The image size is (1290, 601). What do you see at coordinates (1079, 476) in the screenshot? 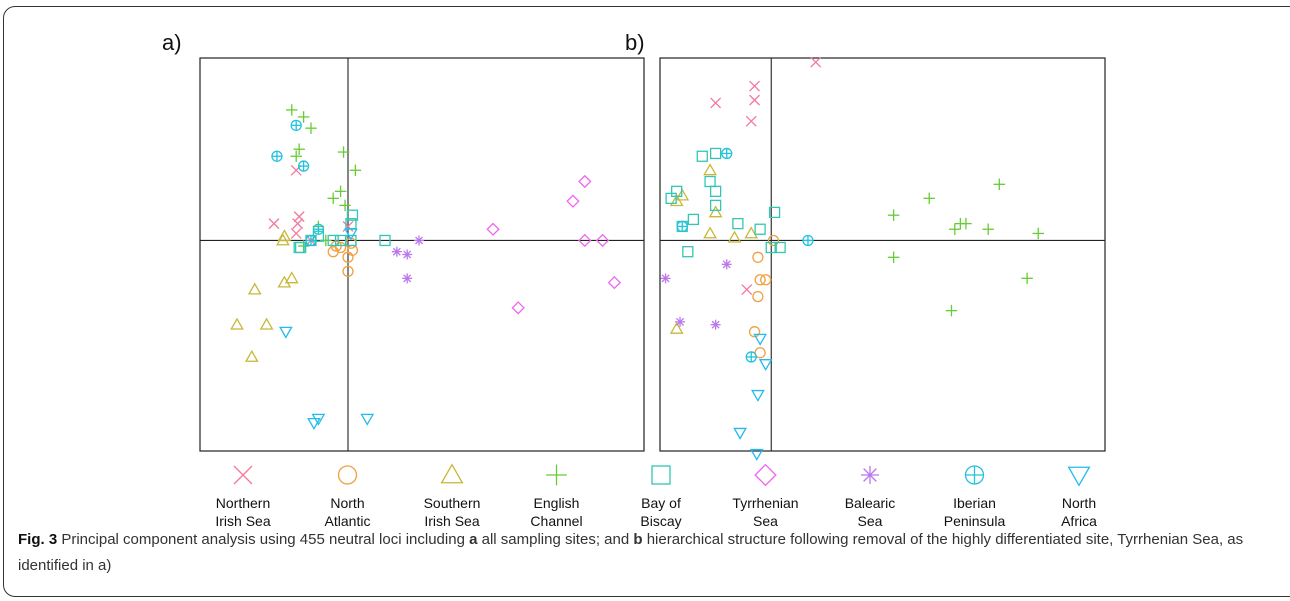
I see `legend-marker-naf` at bounding box center [1079, 476].